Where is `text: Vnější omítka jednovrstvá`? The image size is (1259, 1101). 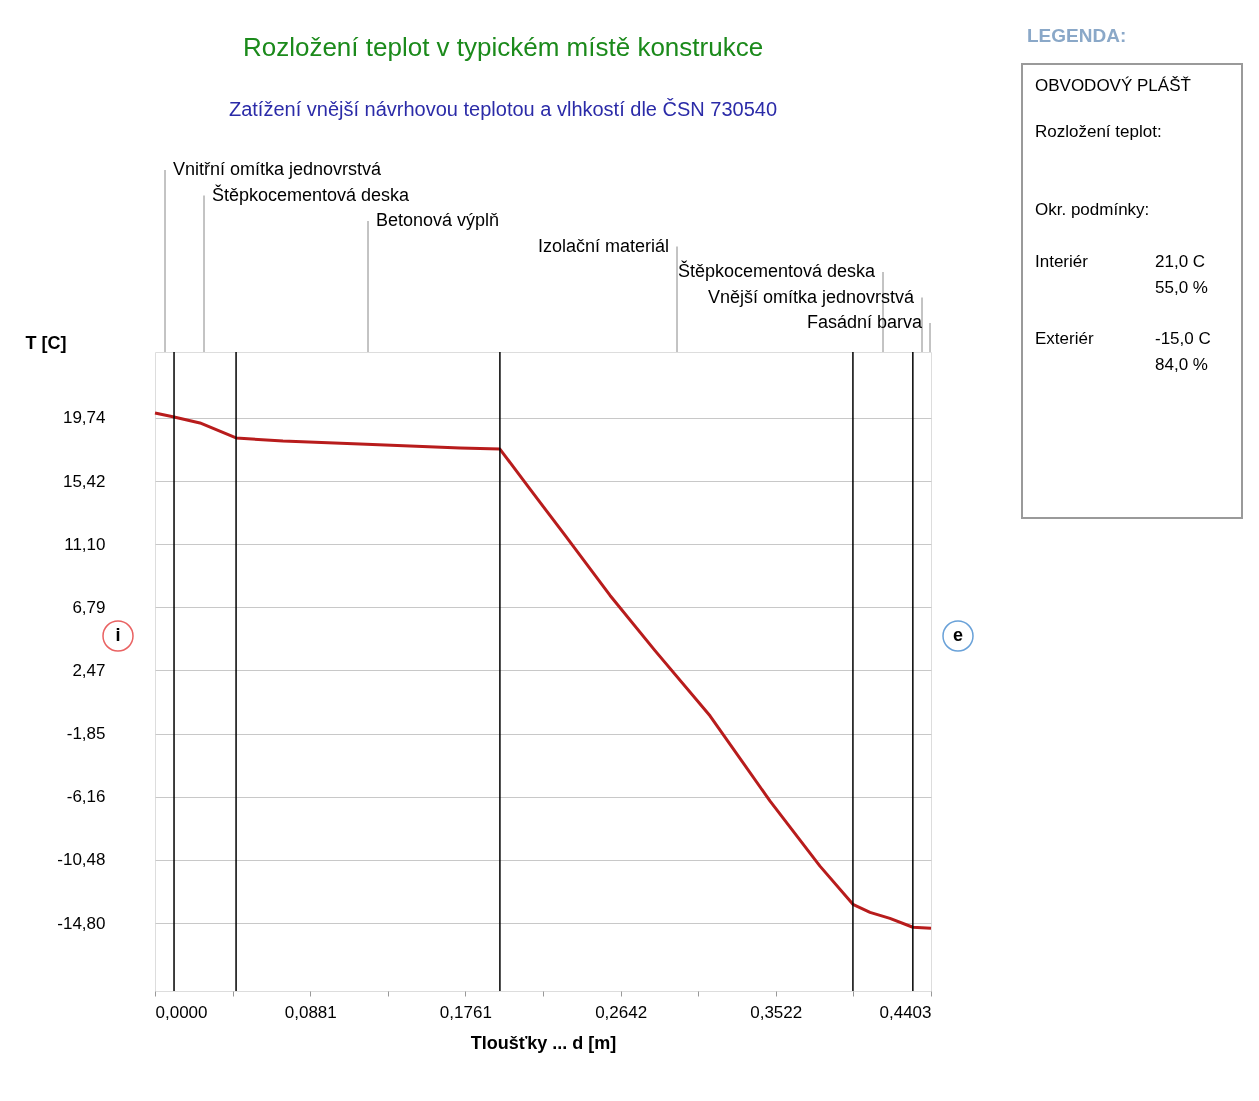 text: Vnější omítka jednovrstvá is located at coordinates (811, 296).